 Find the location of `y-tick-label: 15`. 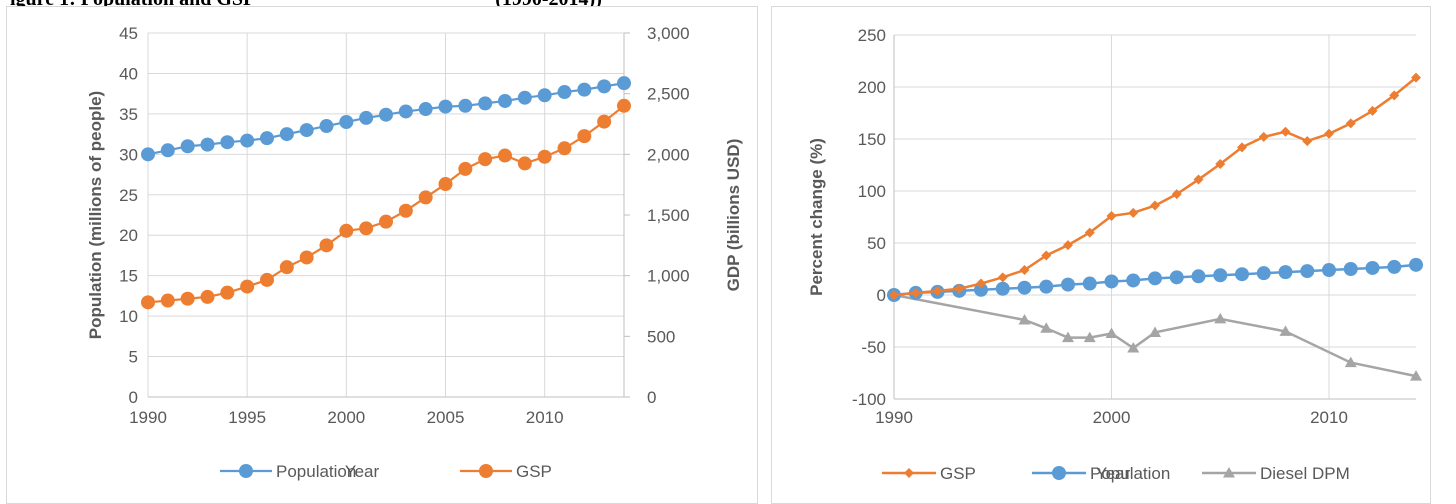

y-tick-label: 15 is located at coordinates (128, 276).